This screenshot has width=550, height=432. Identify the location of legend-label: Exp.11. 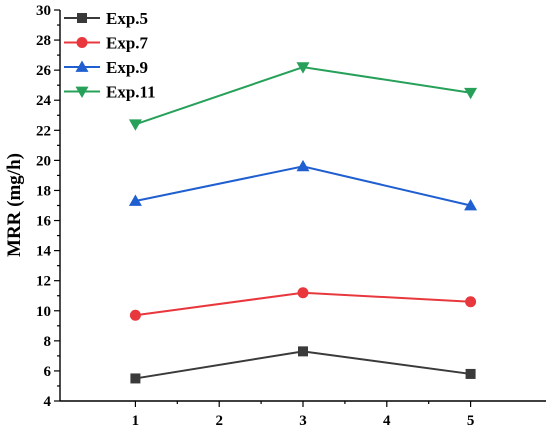
(131, 92).